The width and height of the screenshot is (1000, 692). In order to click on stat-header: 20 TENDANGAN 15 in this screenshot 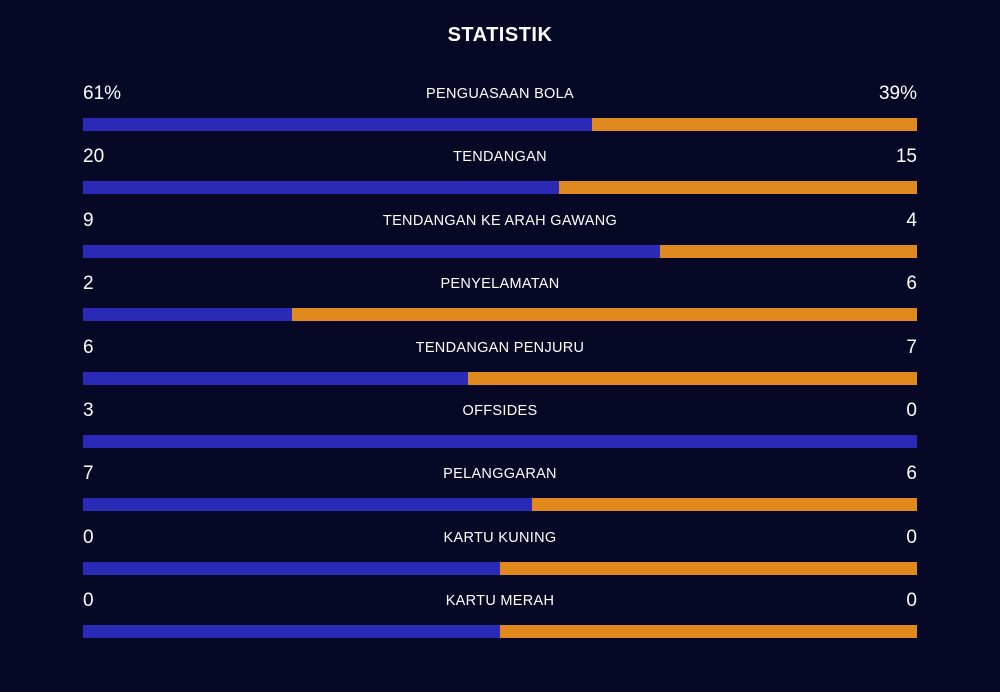, I will do `click(500, 162)`.